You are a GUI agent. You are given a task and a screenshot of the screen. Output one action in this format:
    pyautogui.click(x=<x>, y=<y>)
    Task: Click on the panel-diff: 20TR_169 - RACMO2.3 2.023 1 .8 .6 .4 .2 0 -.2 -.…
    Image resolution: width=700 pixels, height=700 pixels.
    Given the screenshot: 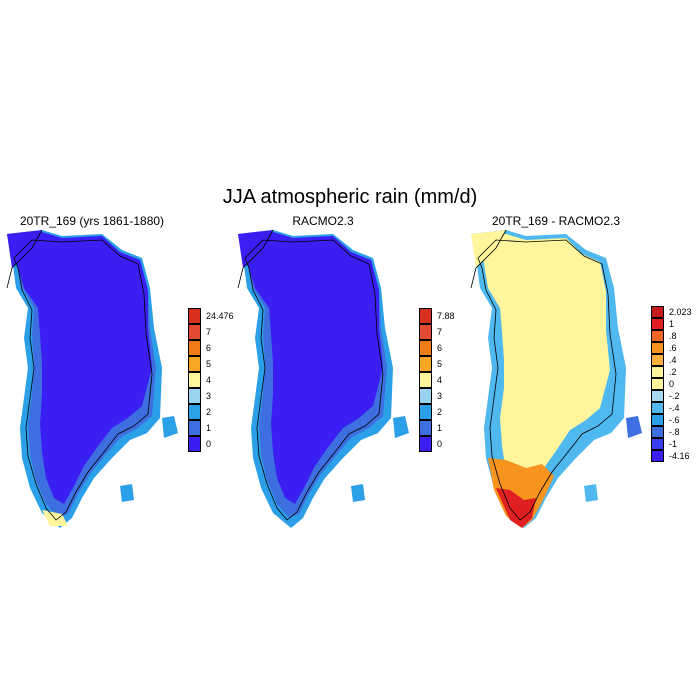 What is the action you would take?
    pyautogui.click(x=583, y=371)
    